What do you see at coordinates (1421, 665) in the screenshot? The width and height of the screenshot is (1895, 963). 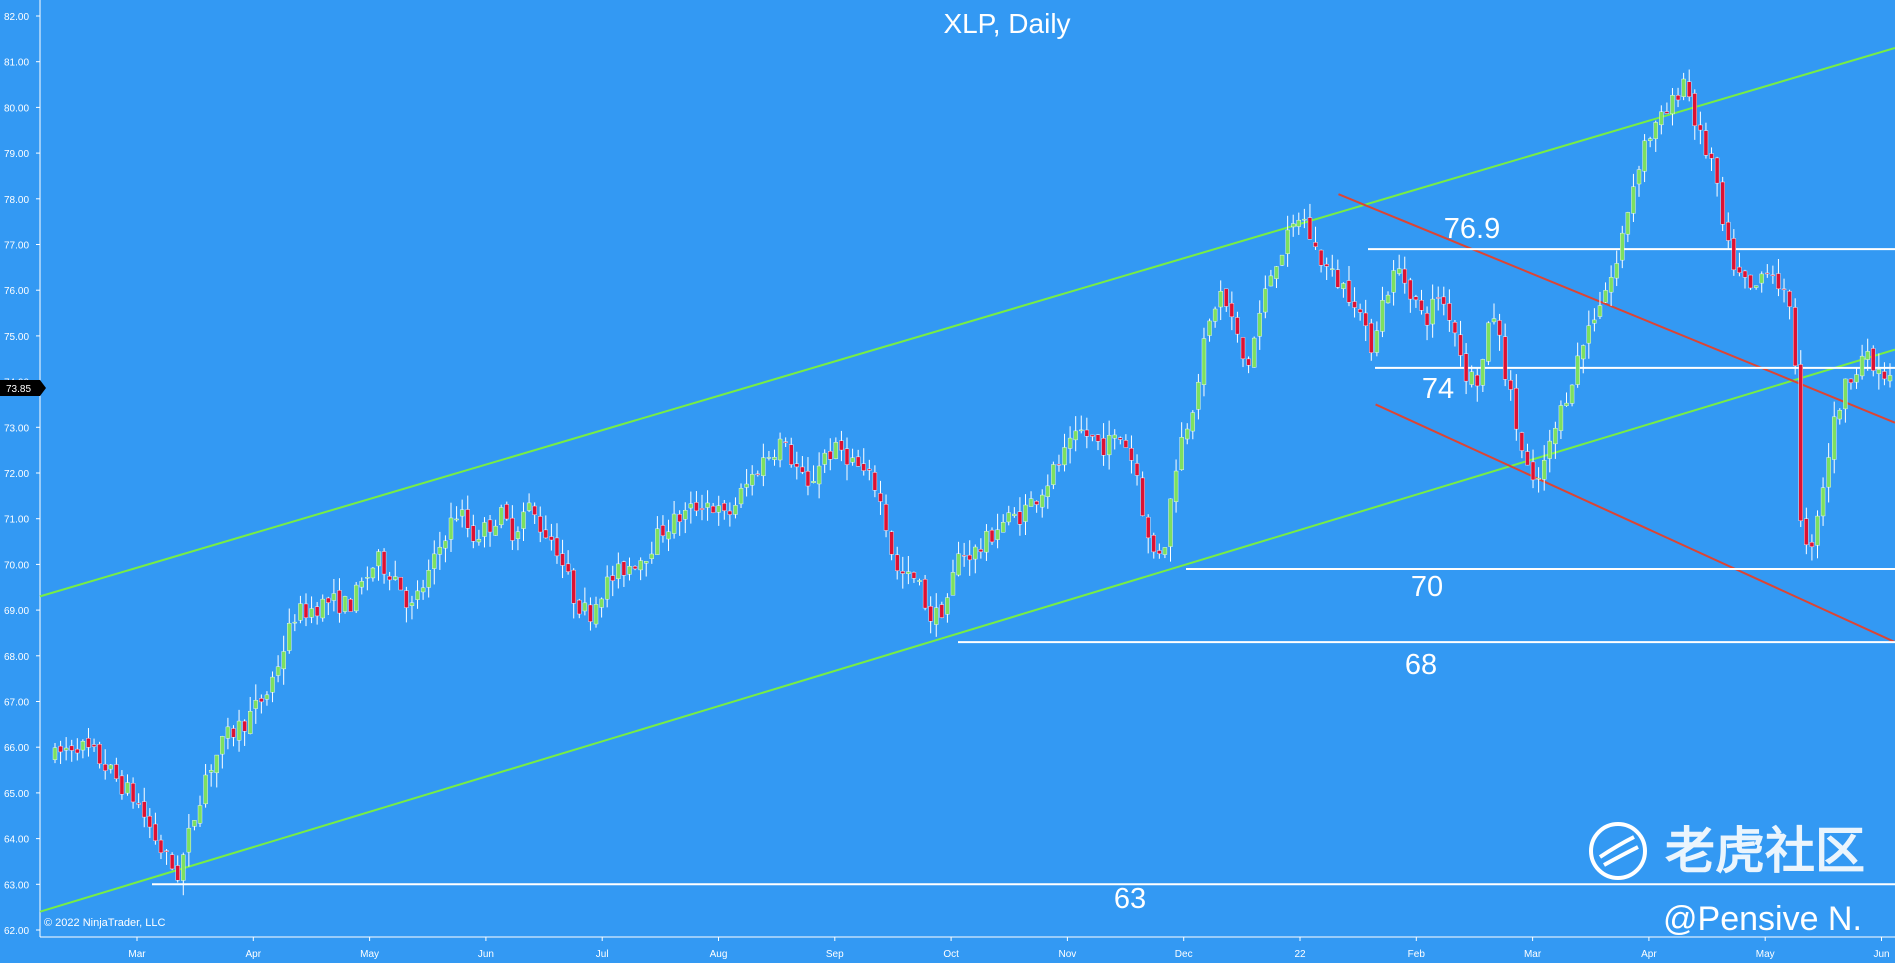 I see `level-label: 68` at bounding box center [1421, 665].